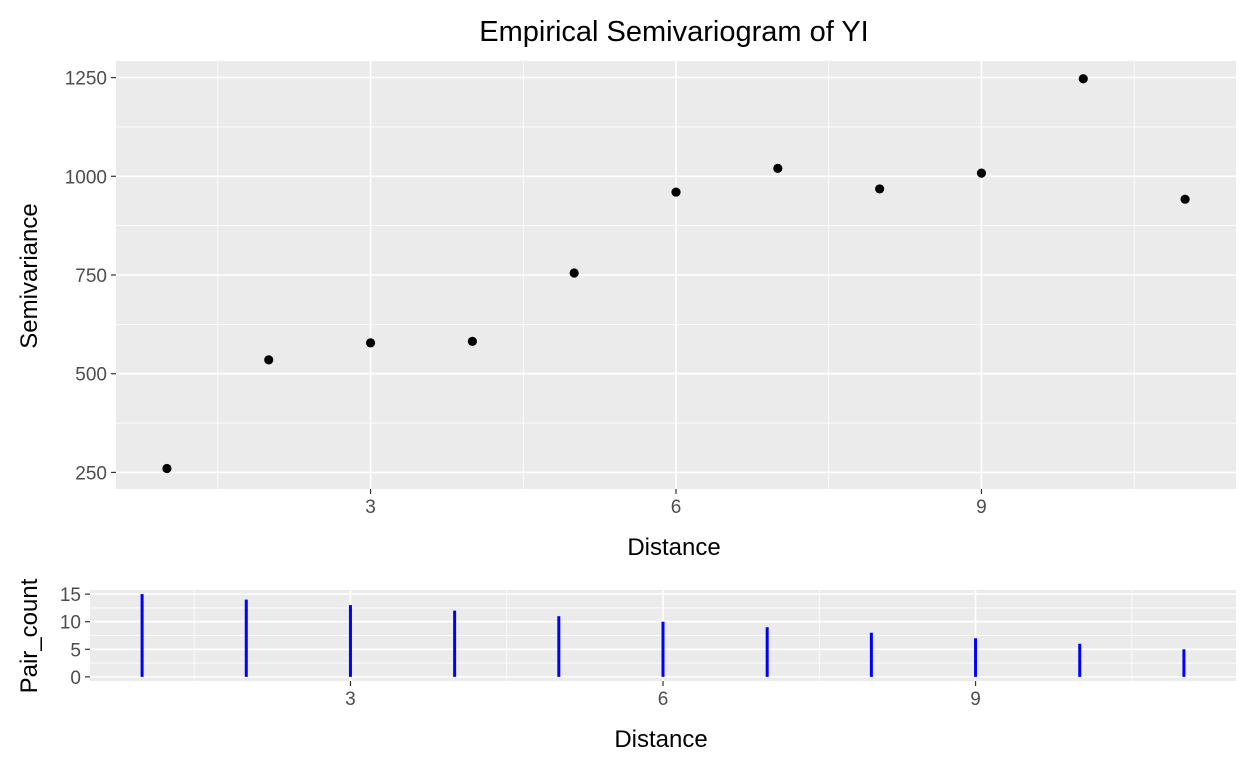 This screenshot has width=1248, height=768. I want to click on semivariance-y-tick-label: 250, so click(91, 473).